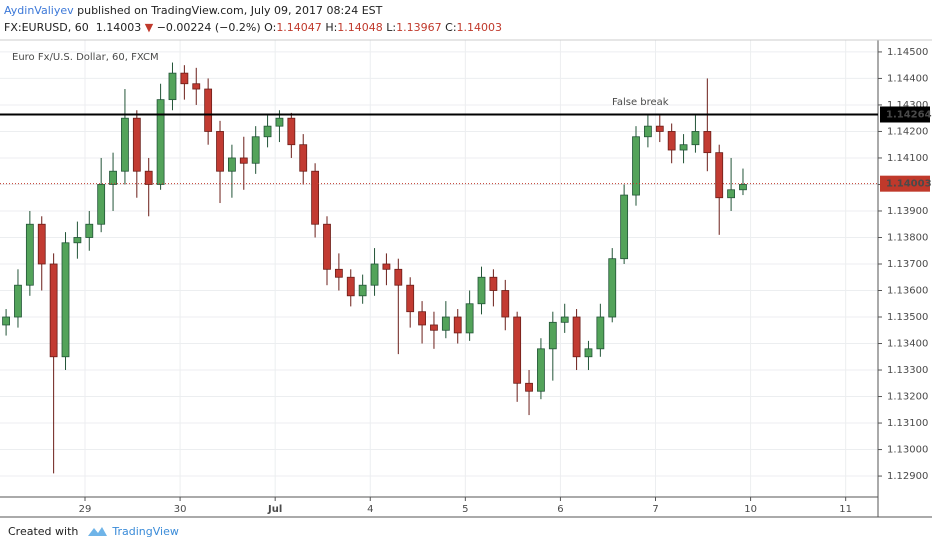  Describe the element at coordinates (479, 27) in the screenshot. I see `c-value: 1.14003` at that location.